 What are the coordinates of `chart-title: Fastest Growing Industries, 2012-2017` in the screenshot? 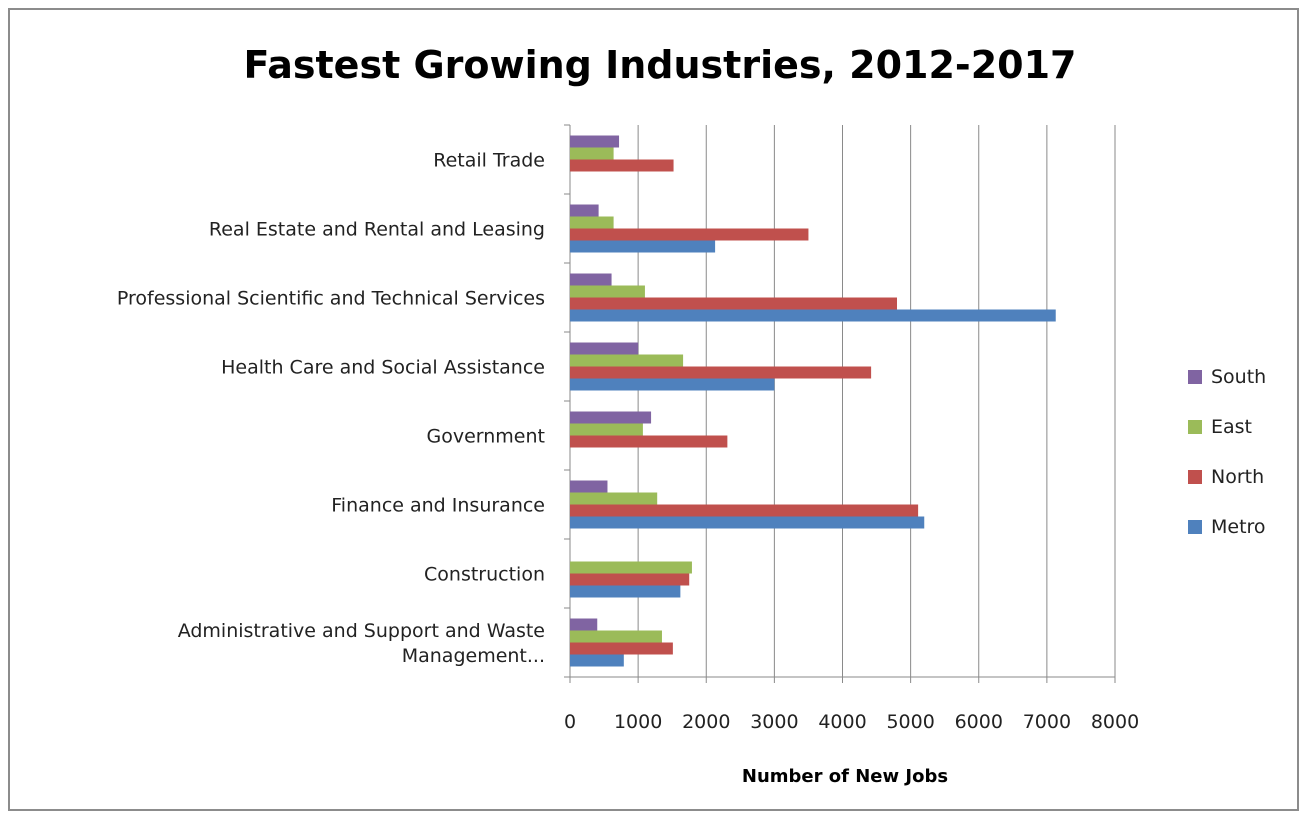 It's located at (660, 65).